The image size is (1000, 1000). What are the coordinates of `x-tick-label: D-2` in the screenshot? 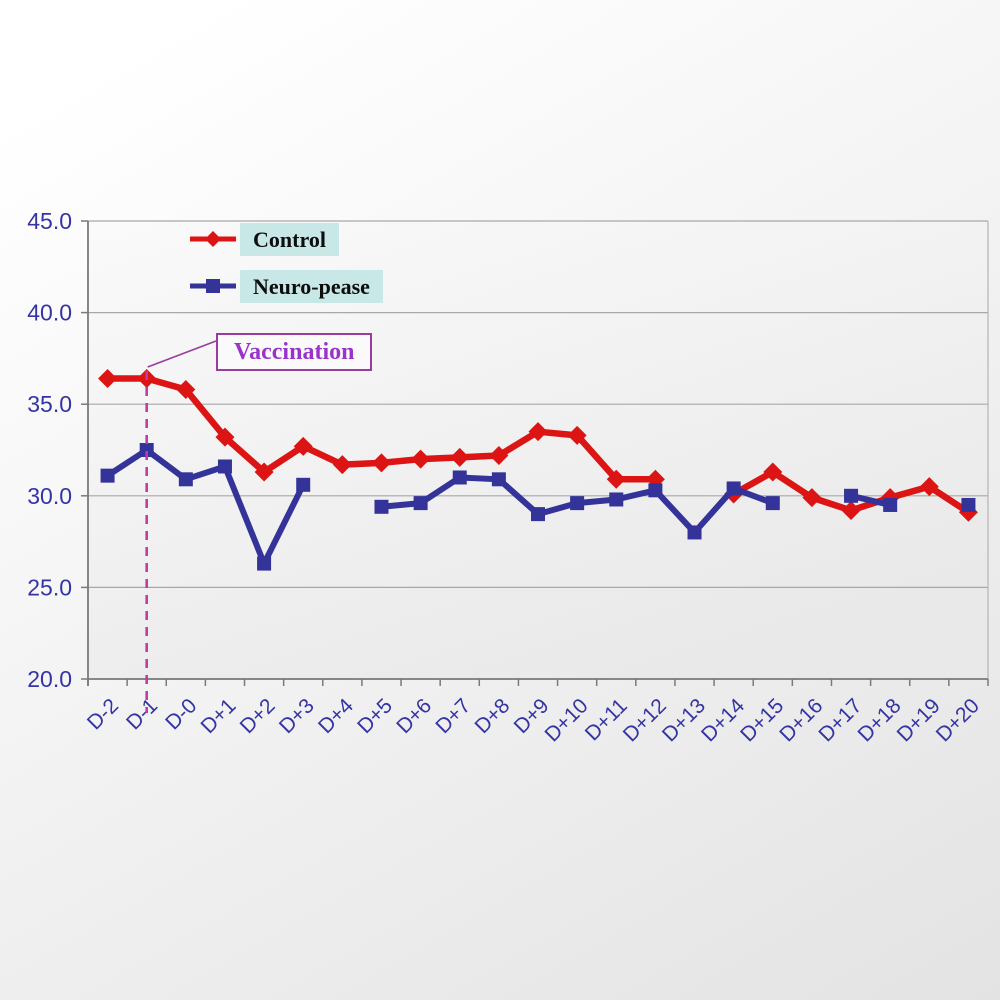 It's located at (103, 714).